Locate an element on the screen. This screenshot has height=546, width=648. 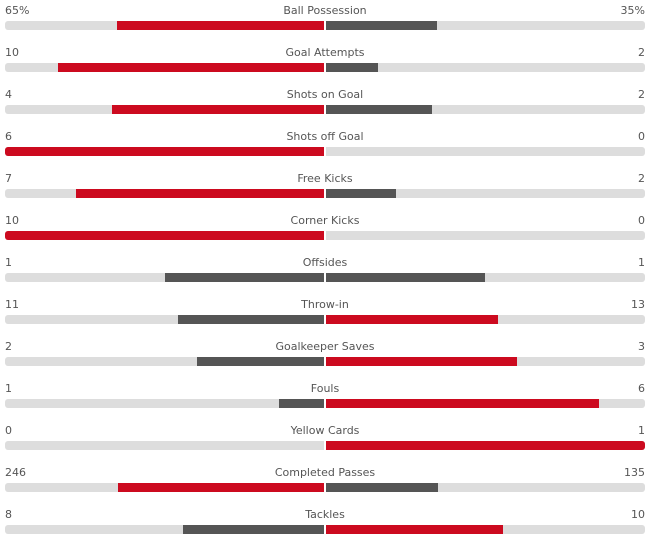
home-value: 6 is located at coordinates (8, 136).